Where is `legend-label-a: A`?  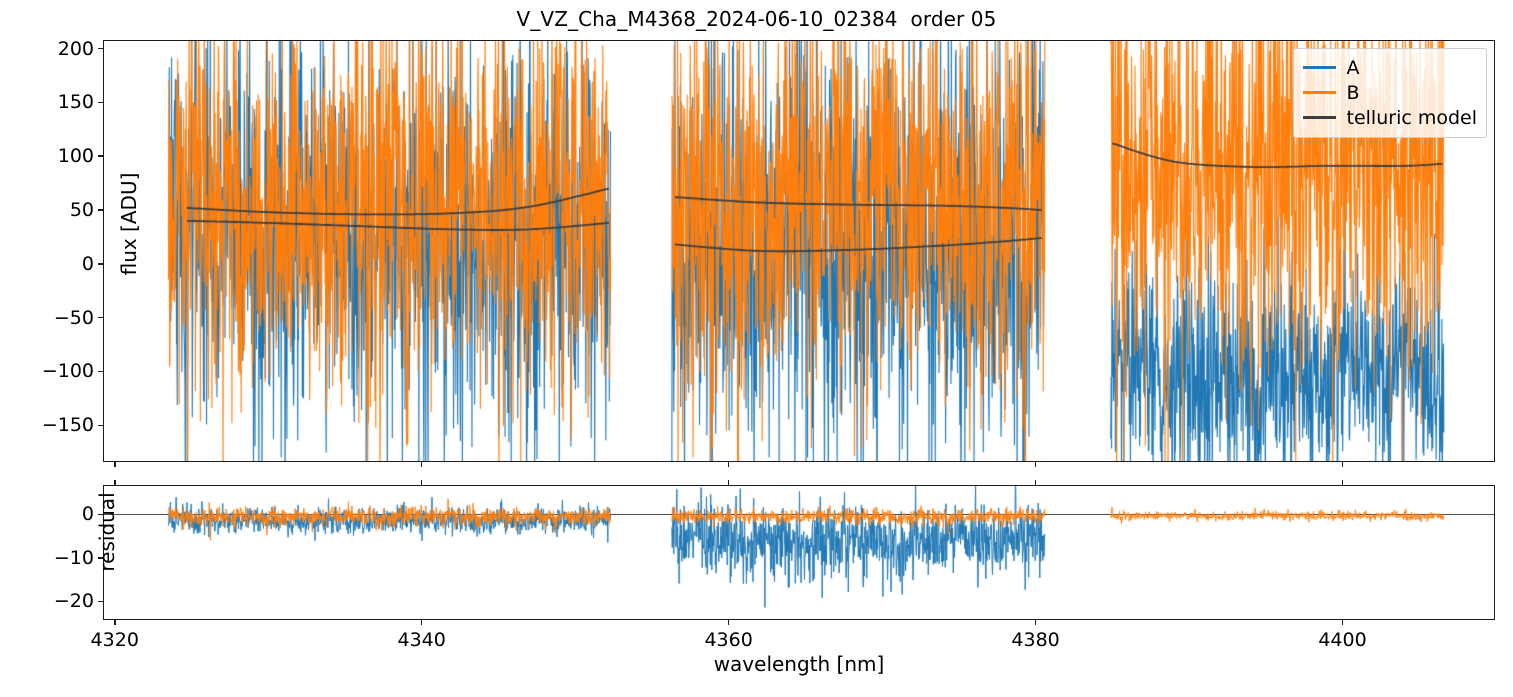 legend-label-a: A is located at coordinates (1353, 67).